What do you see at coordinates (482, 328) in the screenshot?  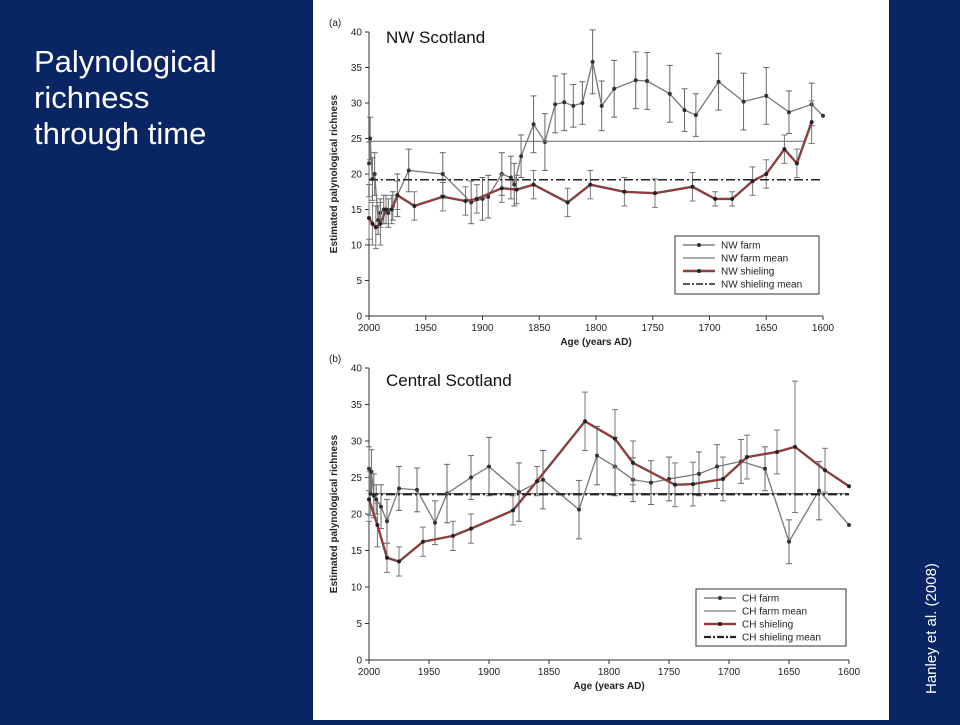 I see `x-tick-label: 1900` at bounding box center [482, 328].